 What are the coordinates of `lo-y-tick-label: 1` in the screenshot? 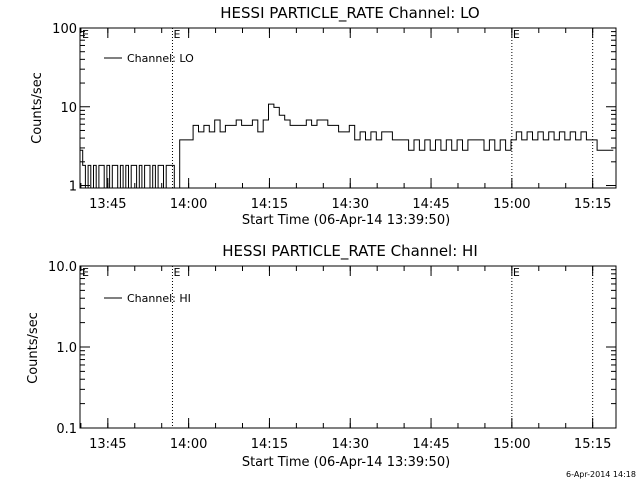 It's located at (73, 187).